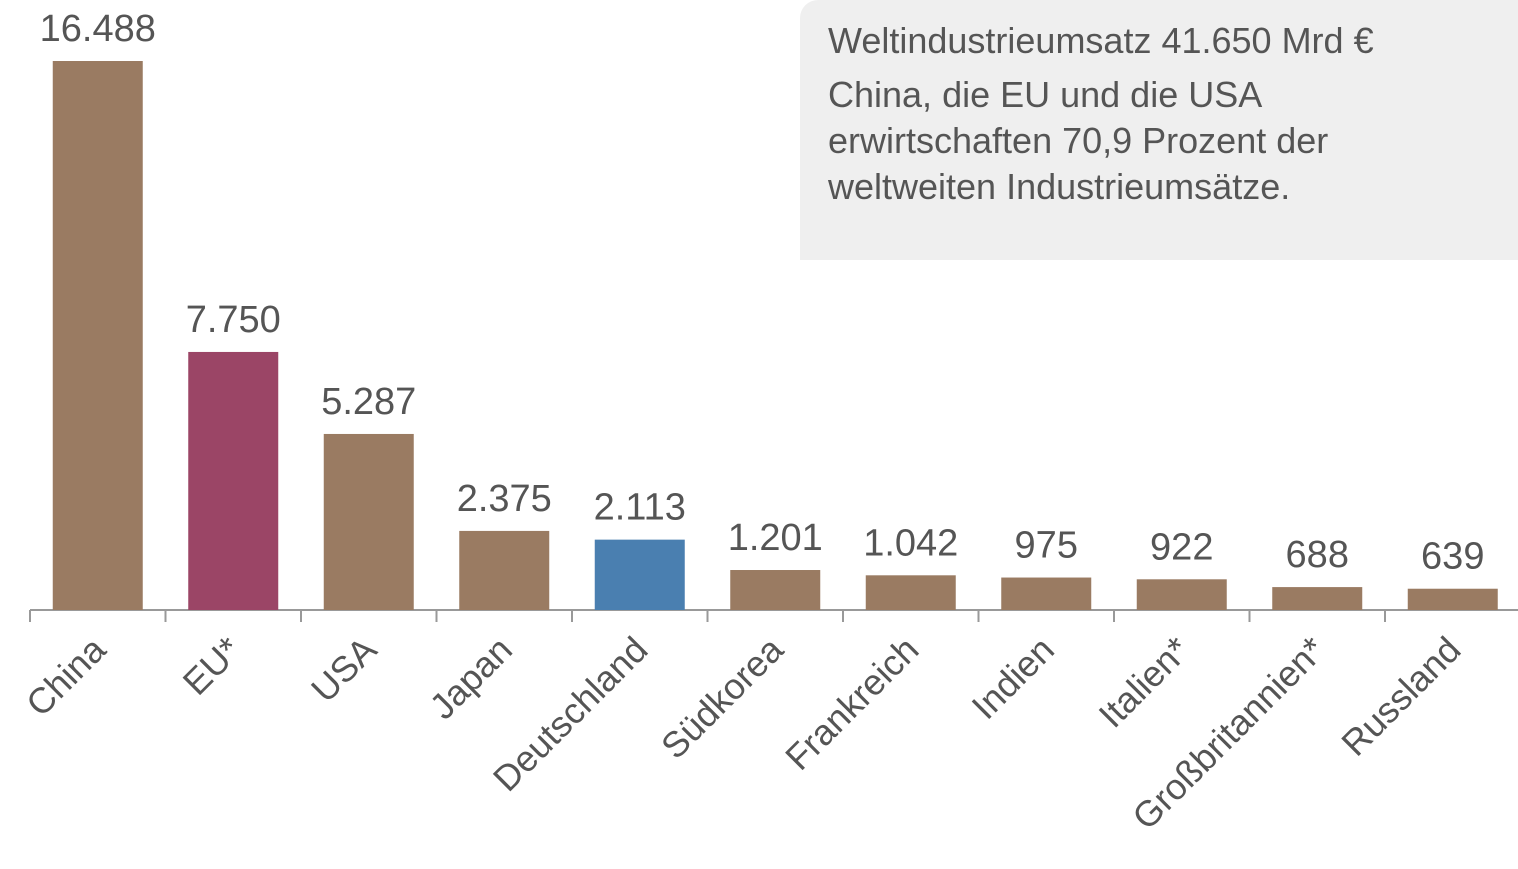 This screenshot has width=1518, height=869. Describe the element at coordinates (1452, 557) in the screenshot. I see `value-label: 639` at that location.